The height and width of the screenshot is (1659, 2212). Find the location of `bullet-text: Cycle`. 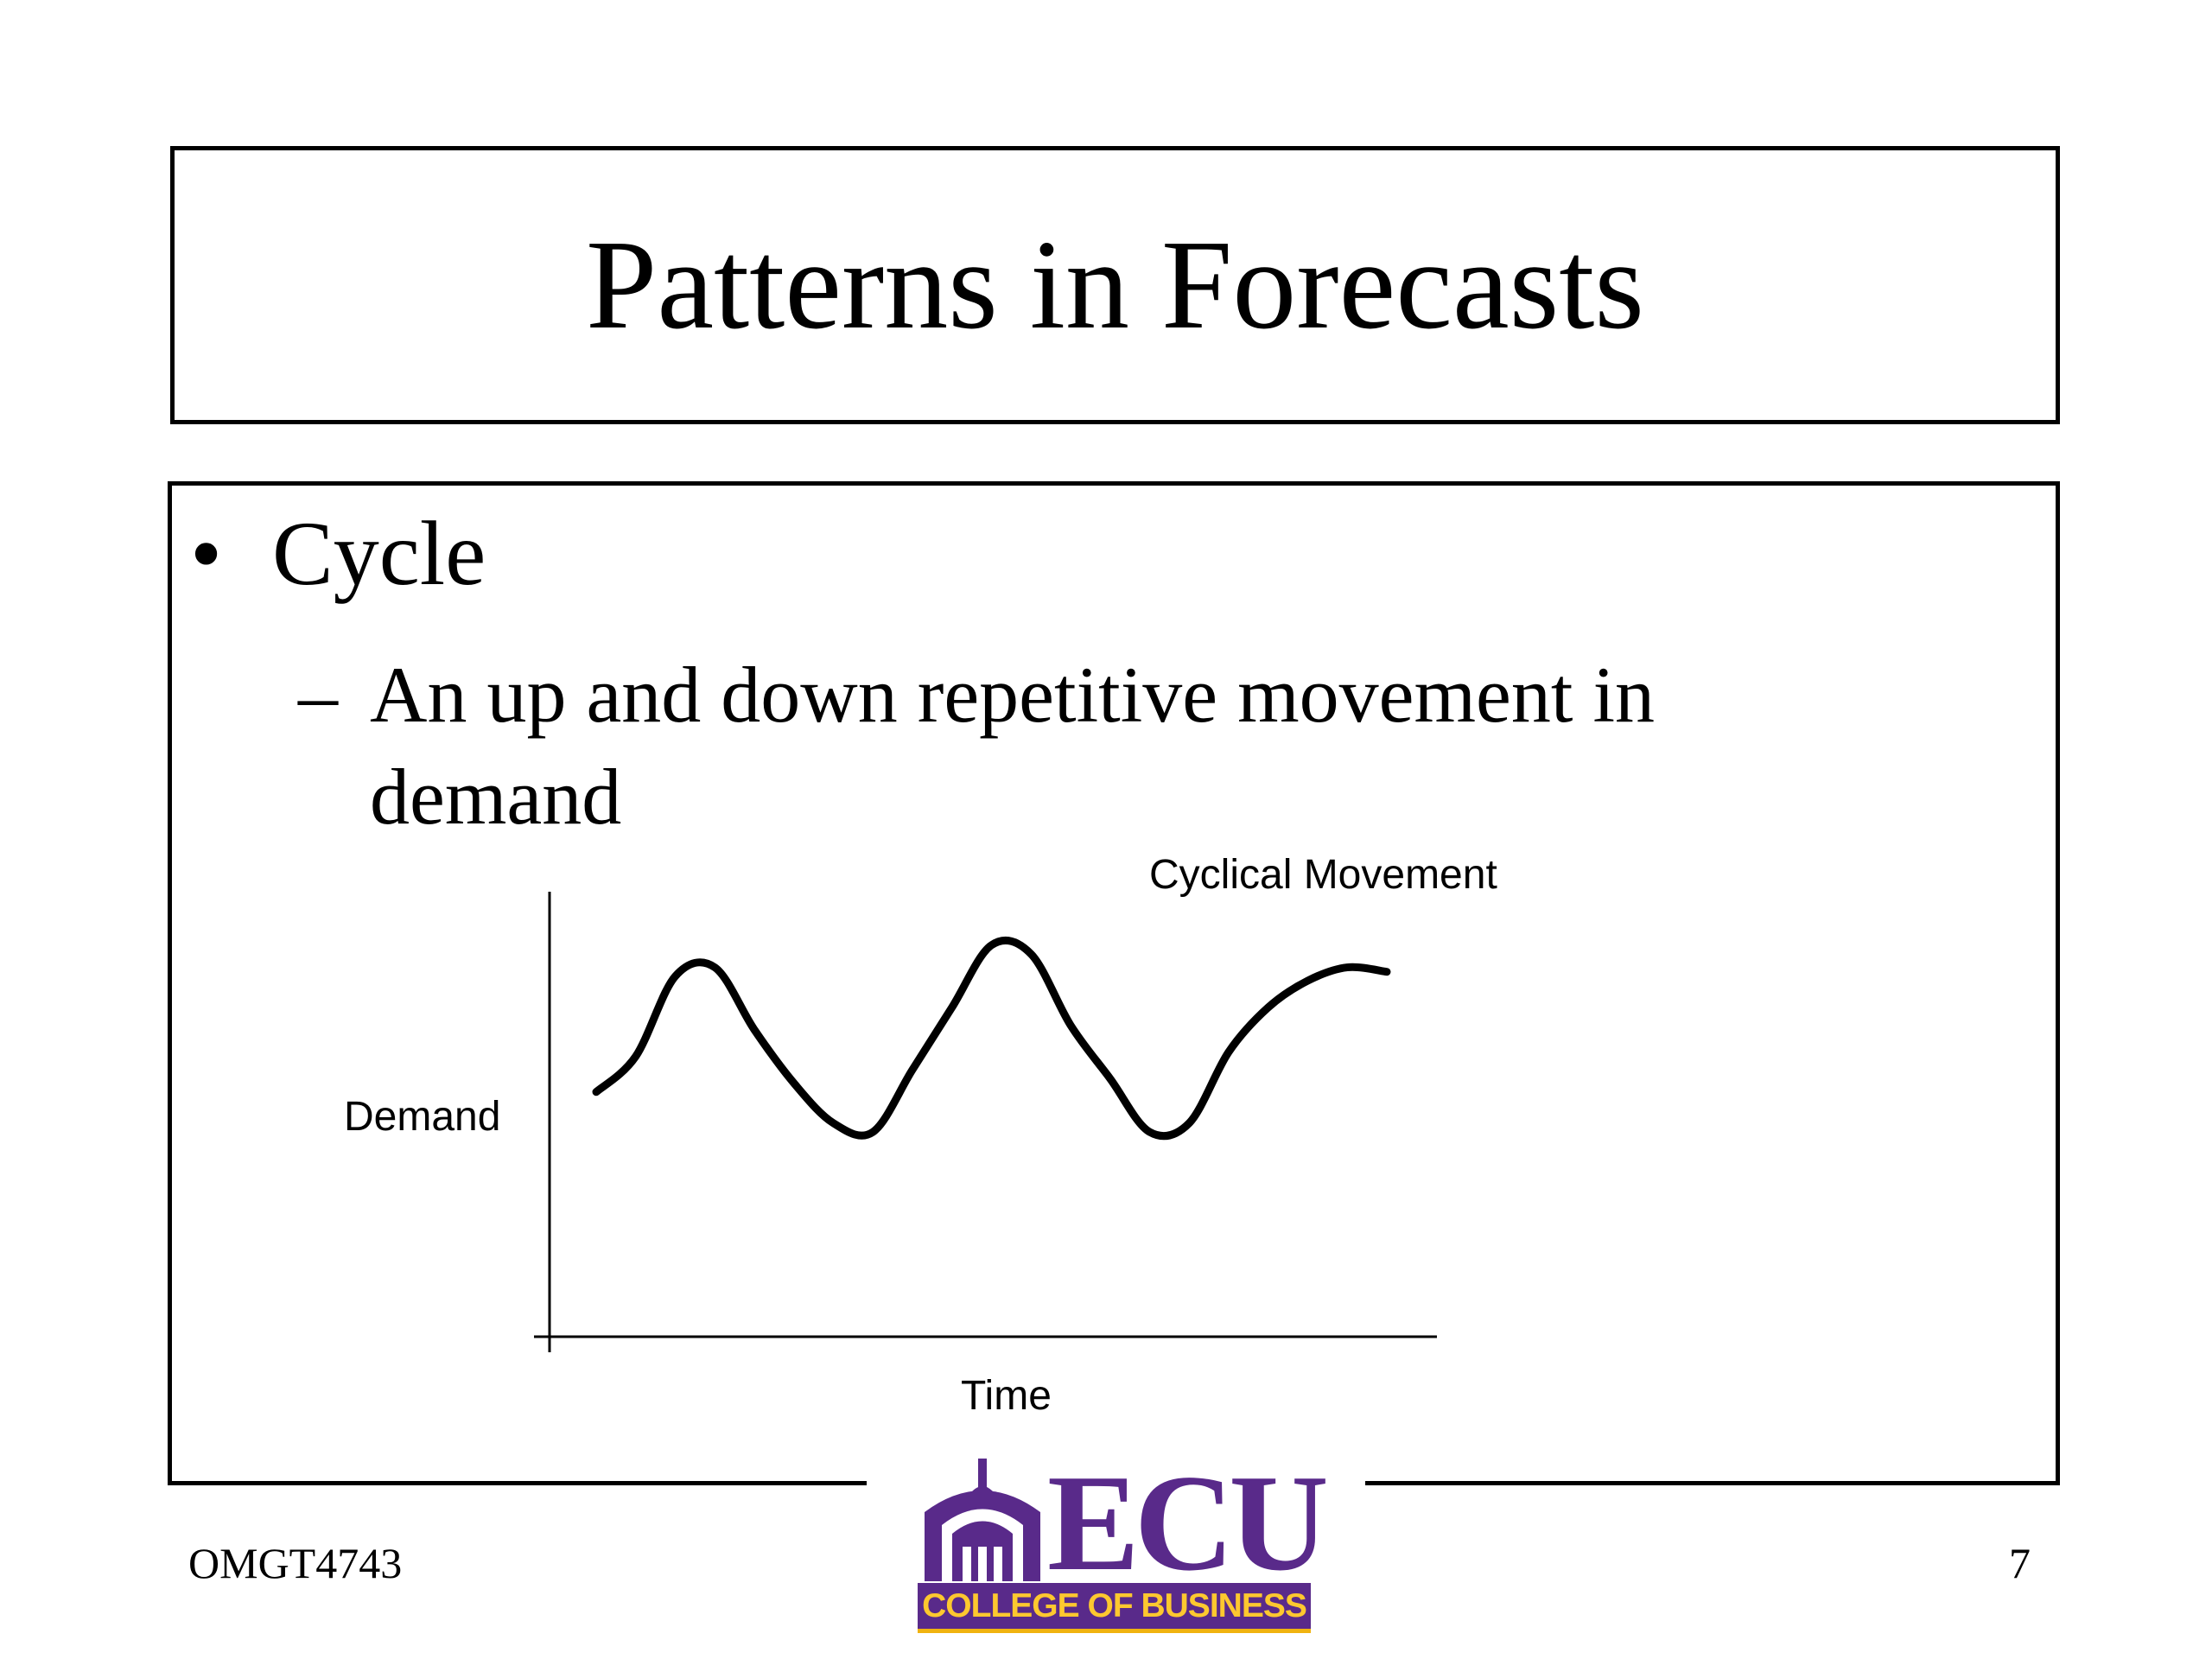

bullet-text: Cycle is located at coordinates (379, 553).